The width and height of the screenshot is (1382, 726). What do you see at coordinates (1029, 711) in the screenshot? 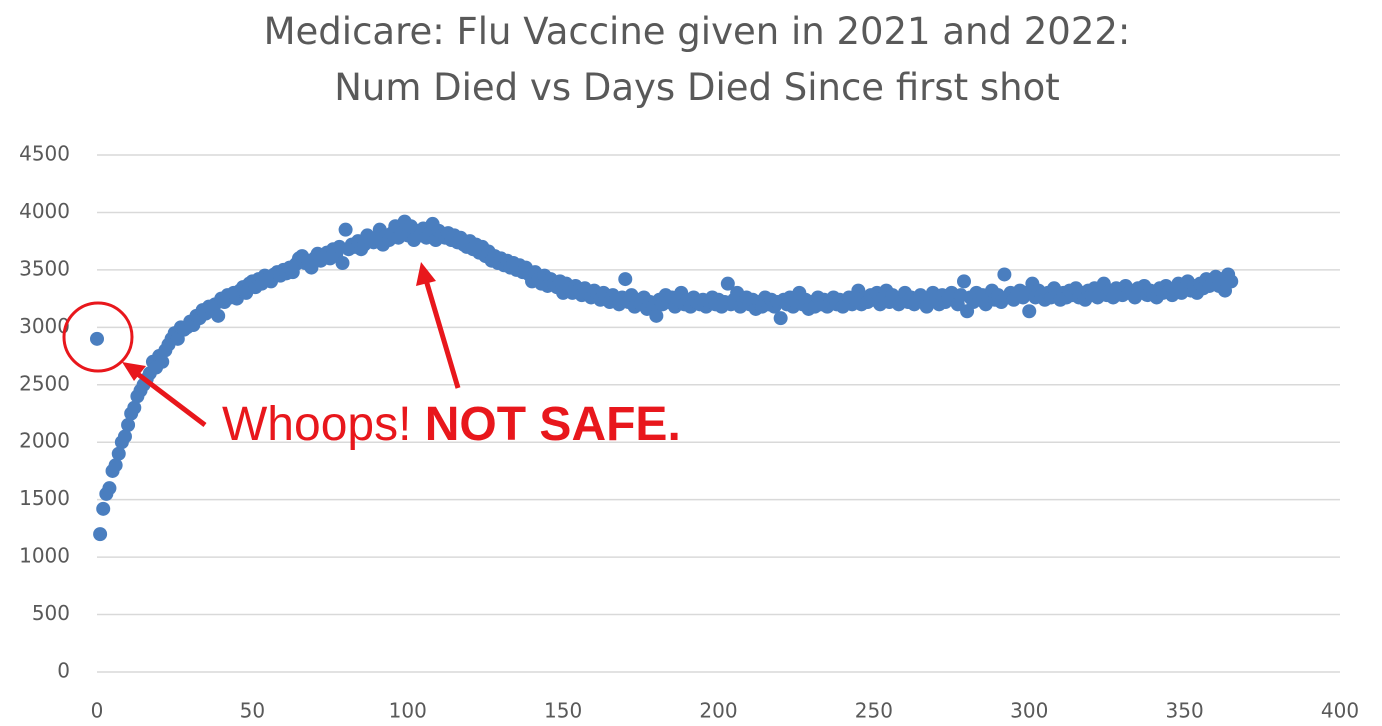
I see `x-tick-label: 300` at bounding box center [1029, 711].